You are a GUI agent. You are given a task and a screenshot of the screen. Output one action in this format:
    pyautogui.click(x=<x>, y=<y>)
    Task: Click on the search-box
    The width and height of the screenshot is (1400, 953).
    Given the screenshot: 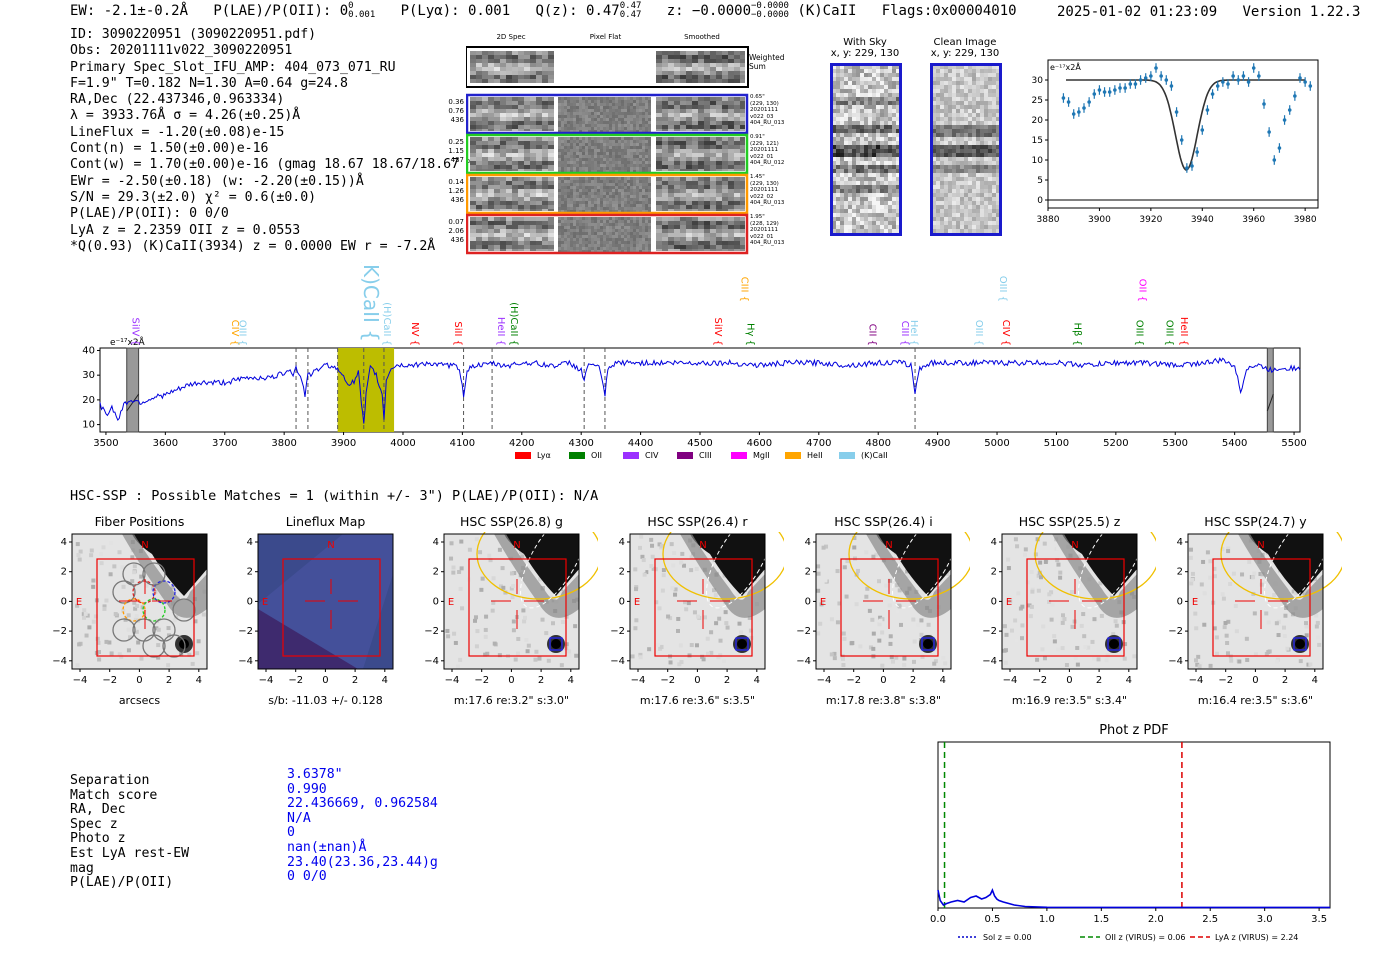 What is the action you would take?
    pyautogui.click(x=331, y=607)
    